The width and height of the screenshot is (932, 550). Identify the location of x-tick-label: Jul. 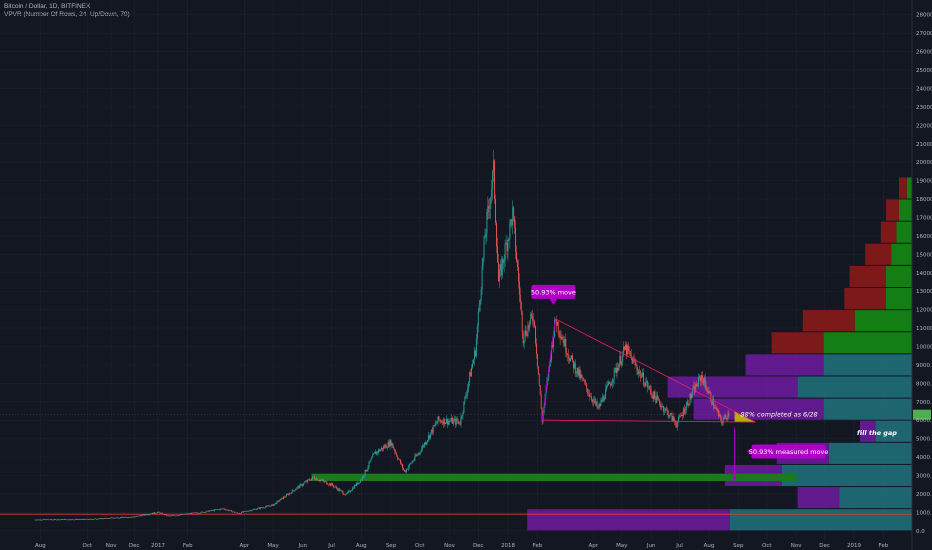
(331, 546).